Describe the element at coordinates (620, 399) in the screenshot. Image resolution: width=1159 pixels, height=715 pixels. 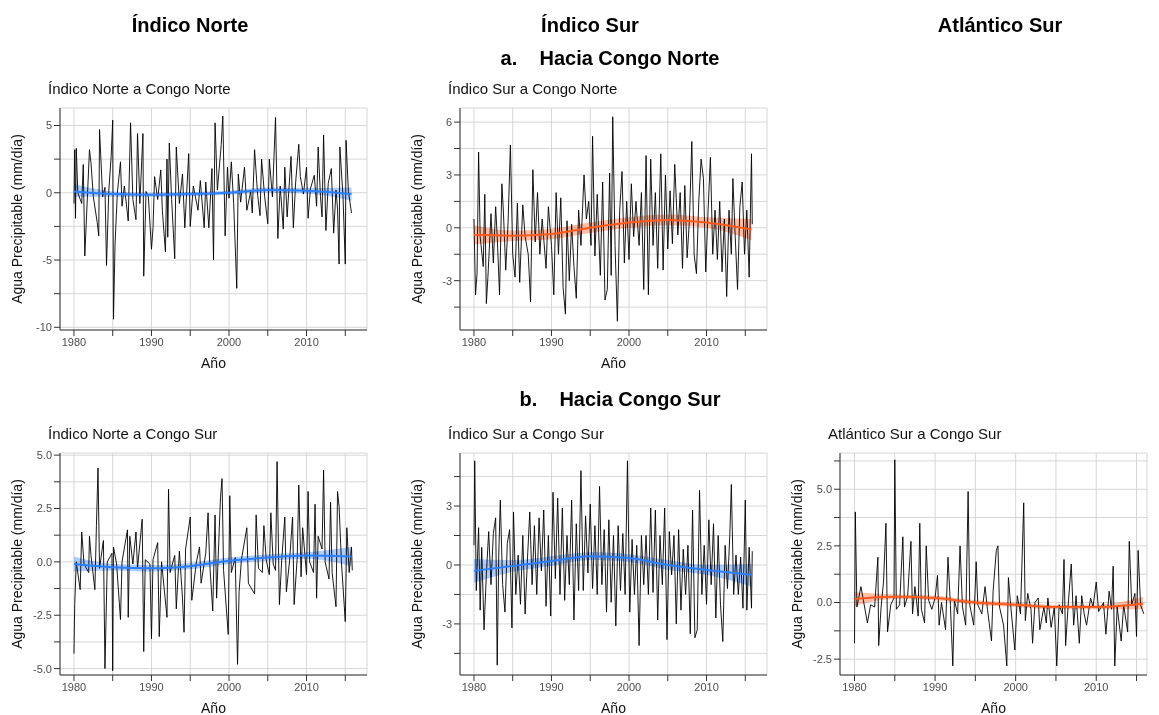
I see `text: b. Hacia Congo Sur` at that location.